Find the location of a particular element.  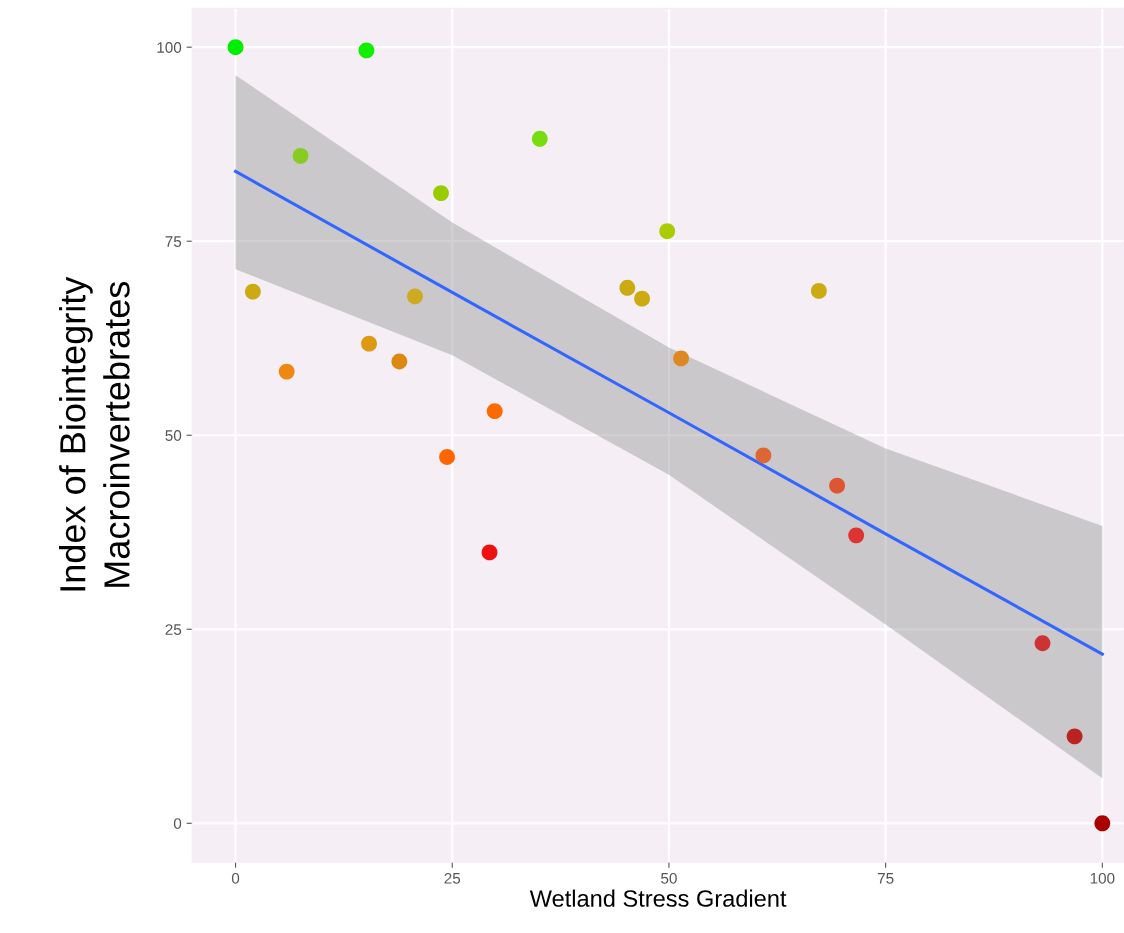

x-tick-label: 100 is located at coordinates (1102, 878).